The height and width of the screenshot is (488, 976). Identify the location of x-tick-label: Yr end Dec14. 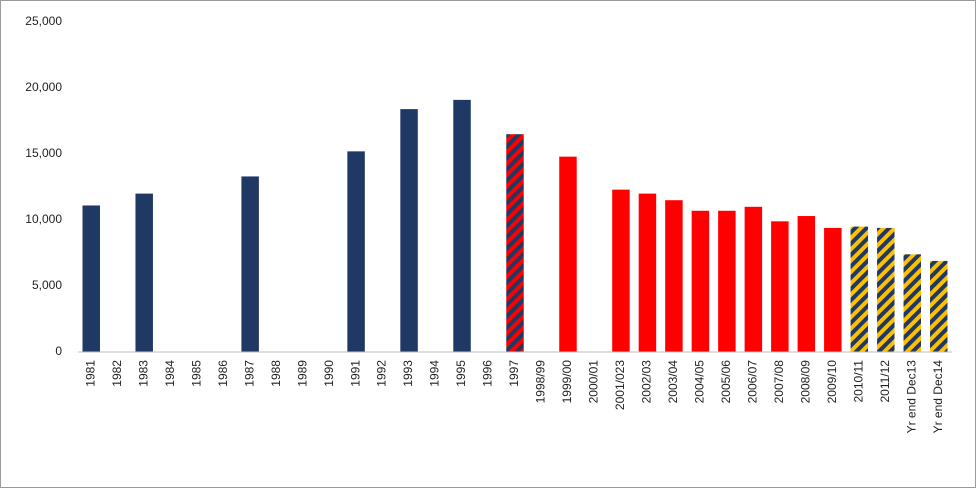
(938, 397).